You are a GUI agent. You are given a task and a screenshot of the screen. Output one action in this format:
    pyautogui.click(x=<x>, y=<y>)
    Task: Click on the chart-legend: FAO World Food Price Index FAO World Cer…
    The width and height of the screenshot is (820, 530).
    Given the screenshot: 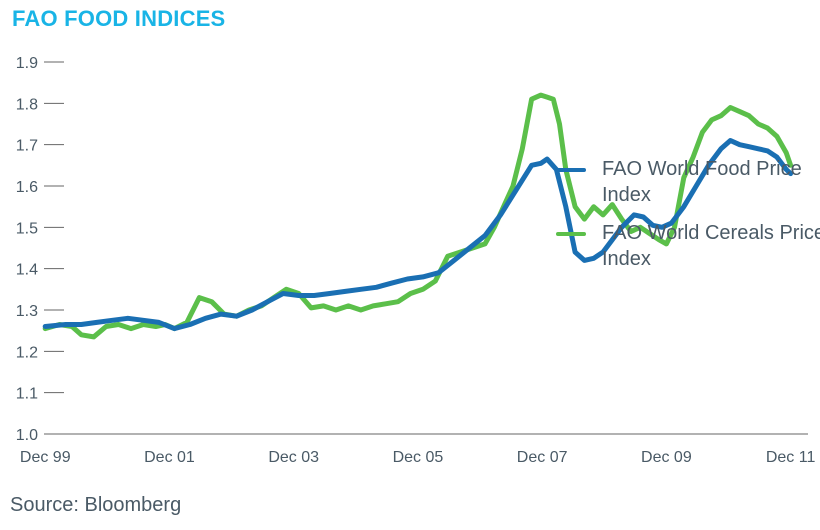 What is the action you would take?
    pyautogui.click(x=688, y=220)
    